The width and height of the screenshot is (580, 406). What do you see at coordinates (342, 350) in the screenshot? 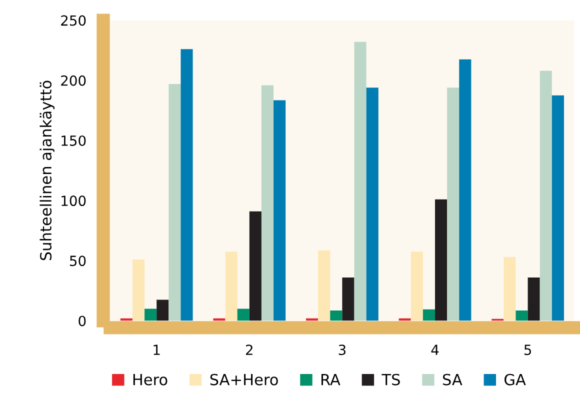
I see `x-tick-label: 3` at bounding box center [342, 350].